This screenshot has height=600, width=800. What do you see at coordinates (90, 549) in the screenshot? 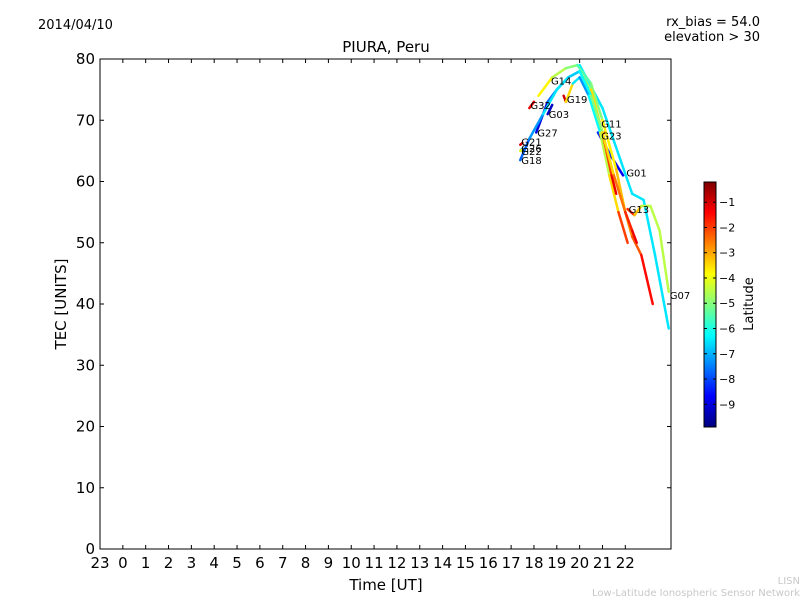
I see `y-tick-label: 0` at bounding box center [90, 549].